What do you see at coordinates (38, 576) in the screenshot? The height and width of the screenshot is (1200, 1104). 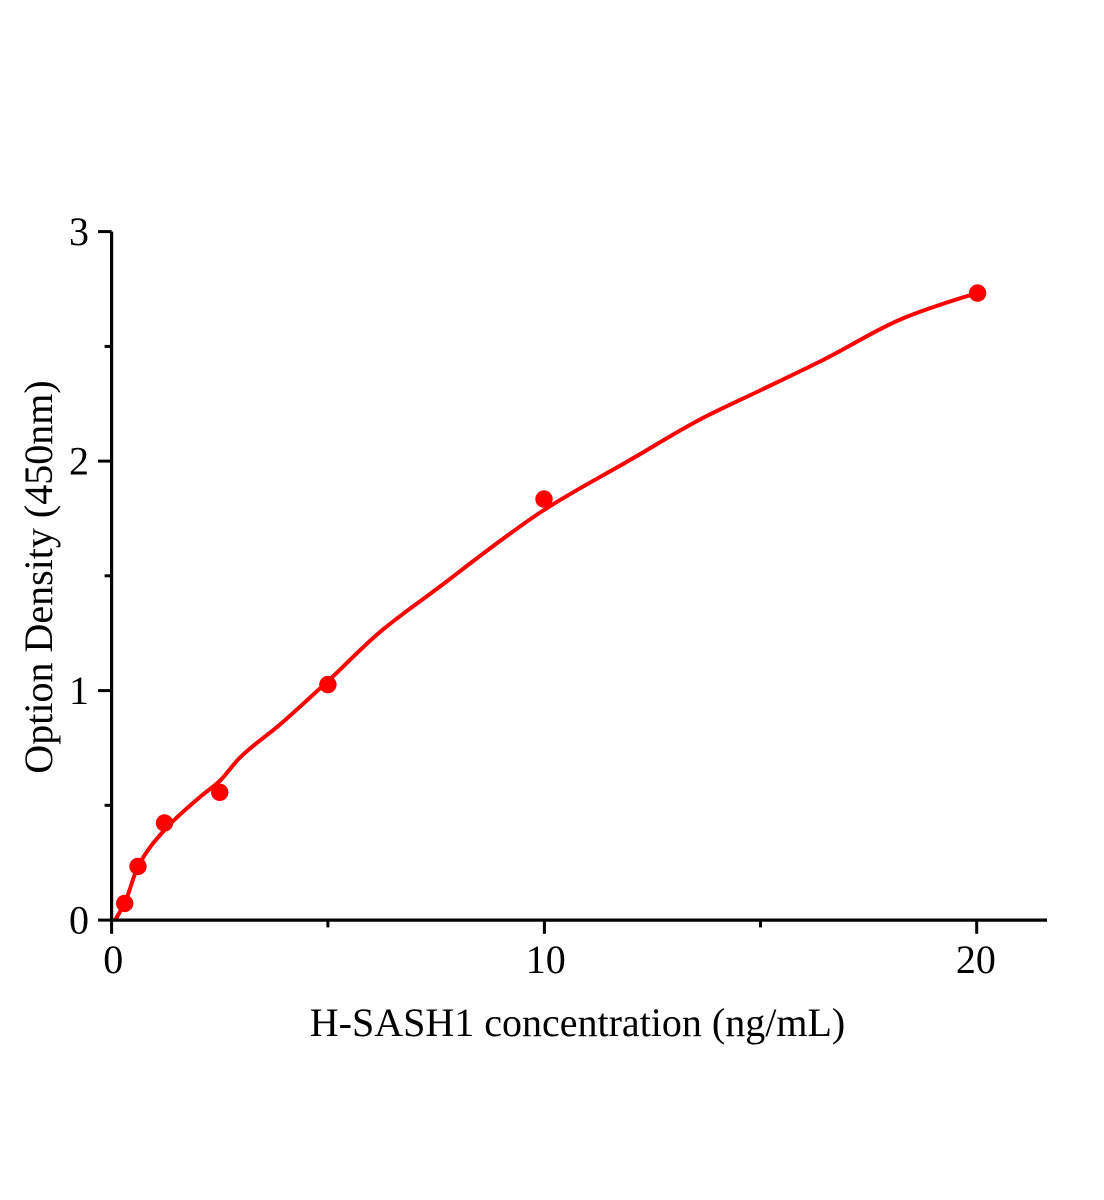 I see `svg-text: Option Density (450nm)` at bounding box center [38, 576].